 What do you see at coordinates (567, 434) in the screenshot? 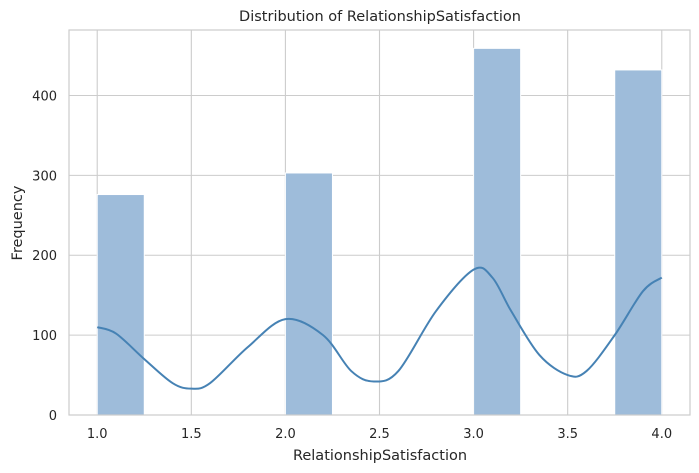
I see `x-tick-label: 3.5` at bounding box center [567, 434].